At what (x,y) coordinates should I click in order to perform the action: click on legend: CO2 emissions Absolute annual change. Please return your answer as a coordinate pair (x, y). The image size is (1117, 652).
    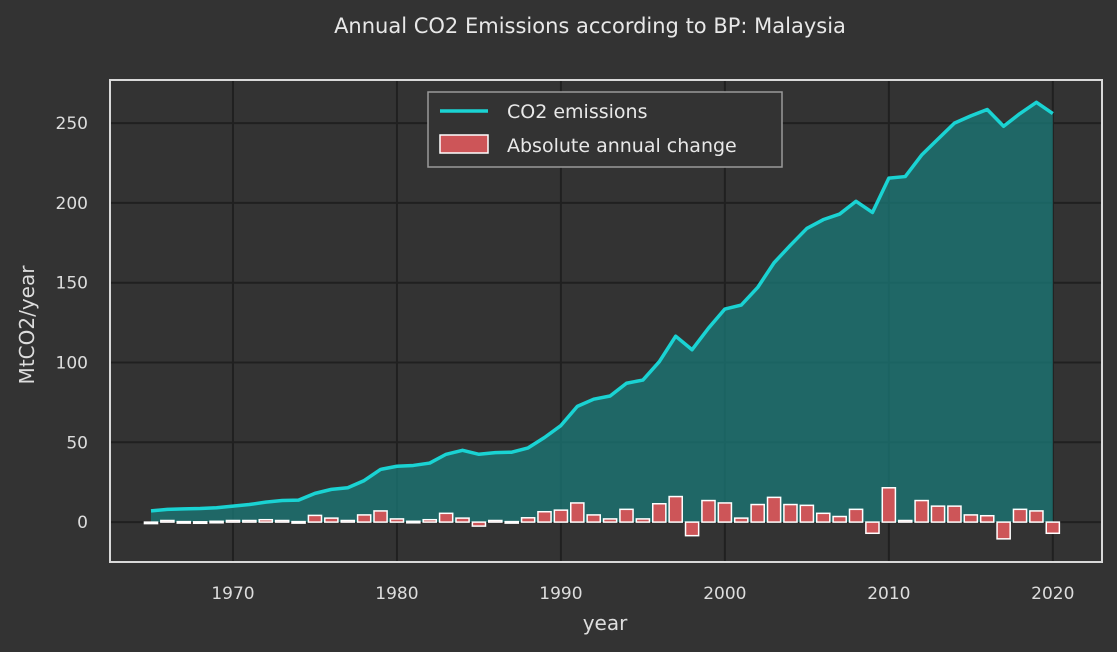
    Looking at the image, I should click on (605, 129).